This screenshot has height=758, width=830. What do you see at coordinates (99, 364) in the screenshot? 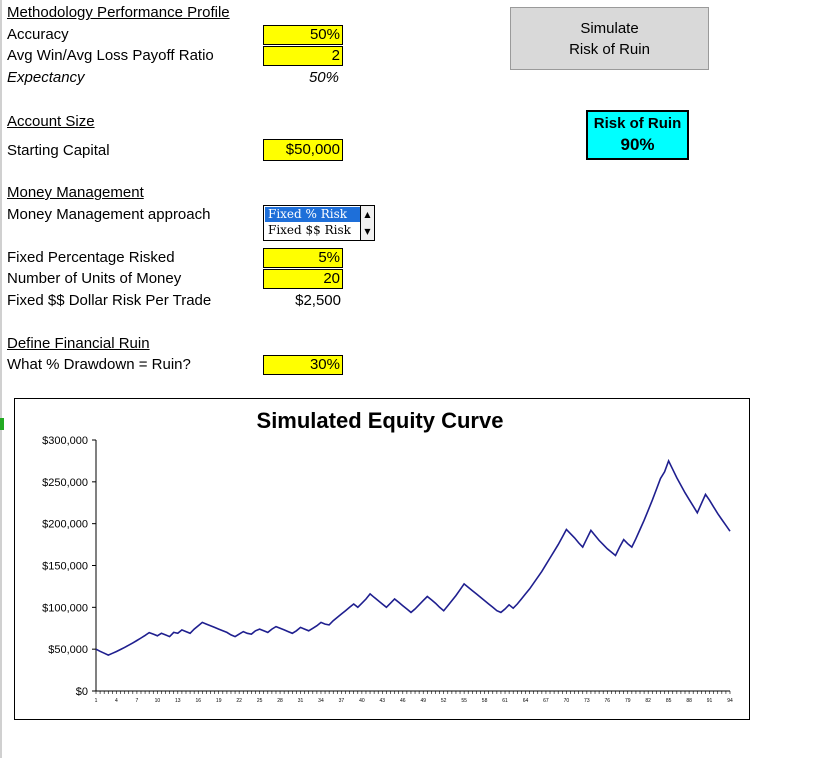
I see `drawdown-label: What % Drawdown = Ruin?` at bounding box center [99, 364].